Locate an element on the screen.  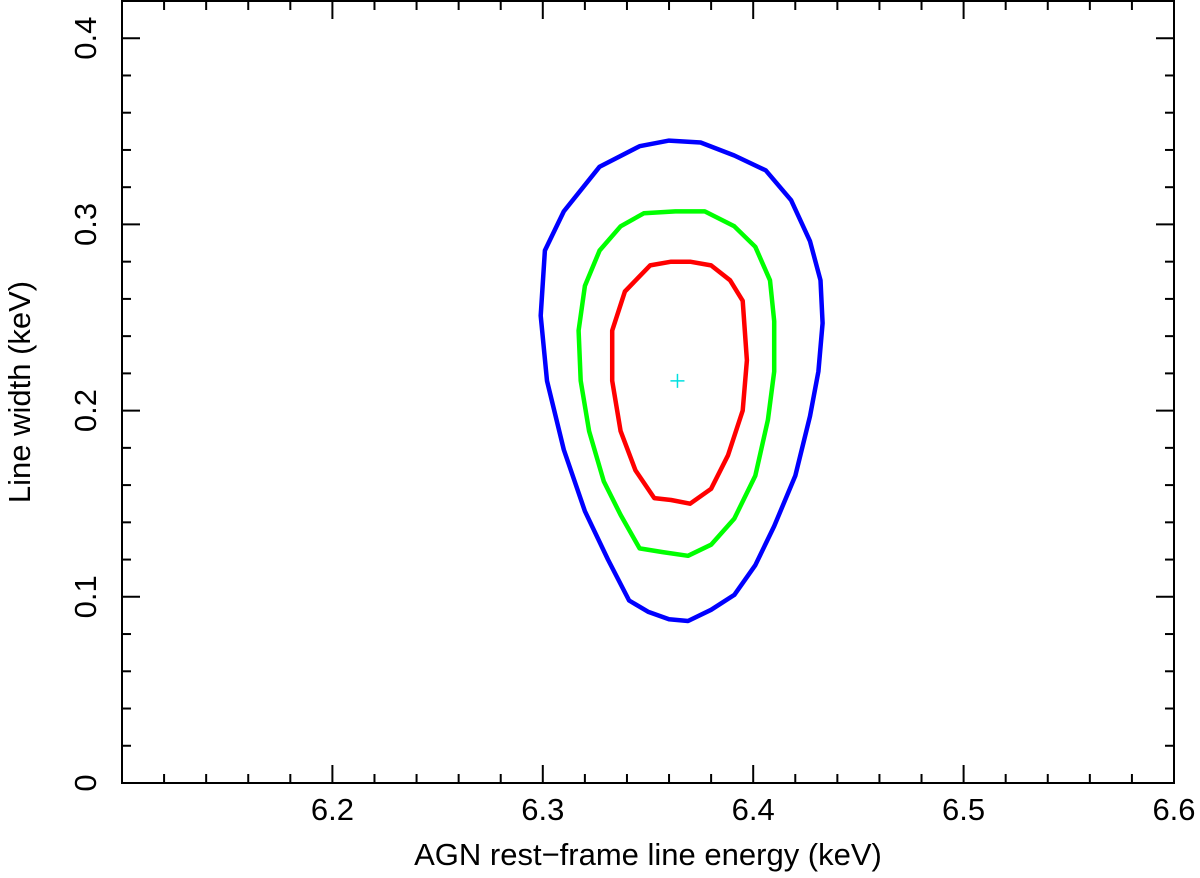
x-tick-label: 6.3 is located at coordinates (542, 809).